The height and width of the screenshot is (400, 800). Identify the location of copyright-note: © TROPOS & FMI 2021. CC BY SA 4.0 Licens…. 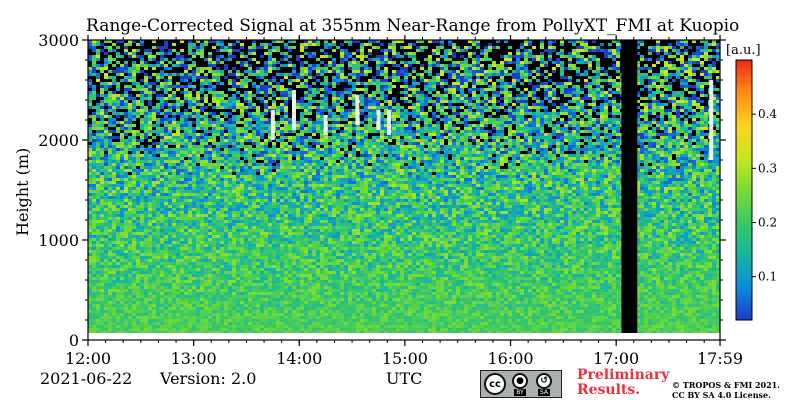
(726, 390).